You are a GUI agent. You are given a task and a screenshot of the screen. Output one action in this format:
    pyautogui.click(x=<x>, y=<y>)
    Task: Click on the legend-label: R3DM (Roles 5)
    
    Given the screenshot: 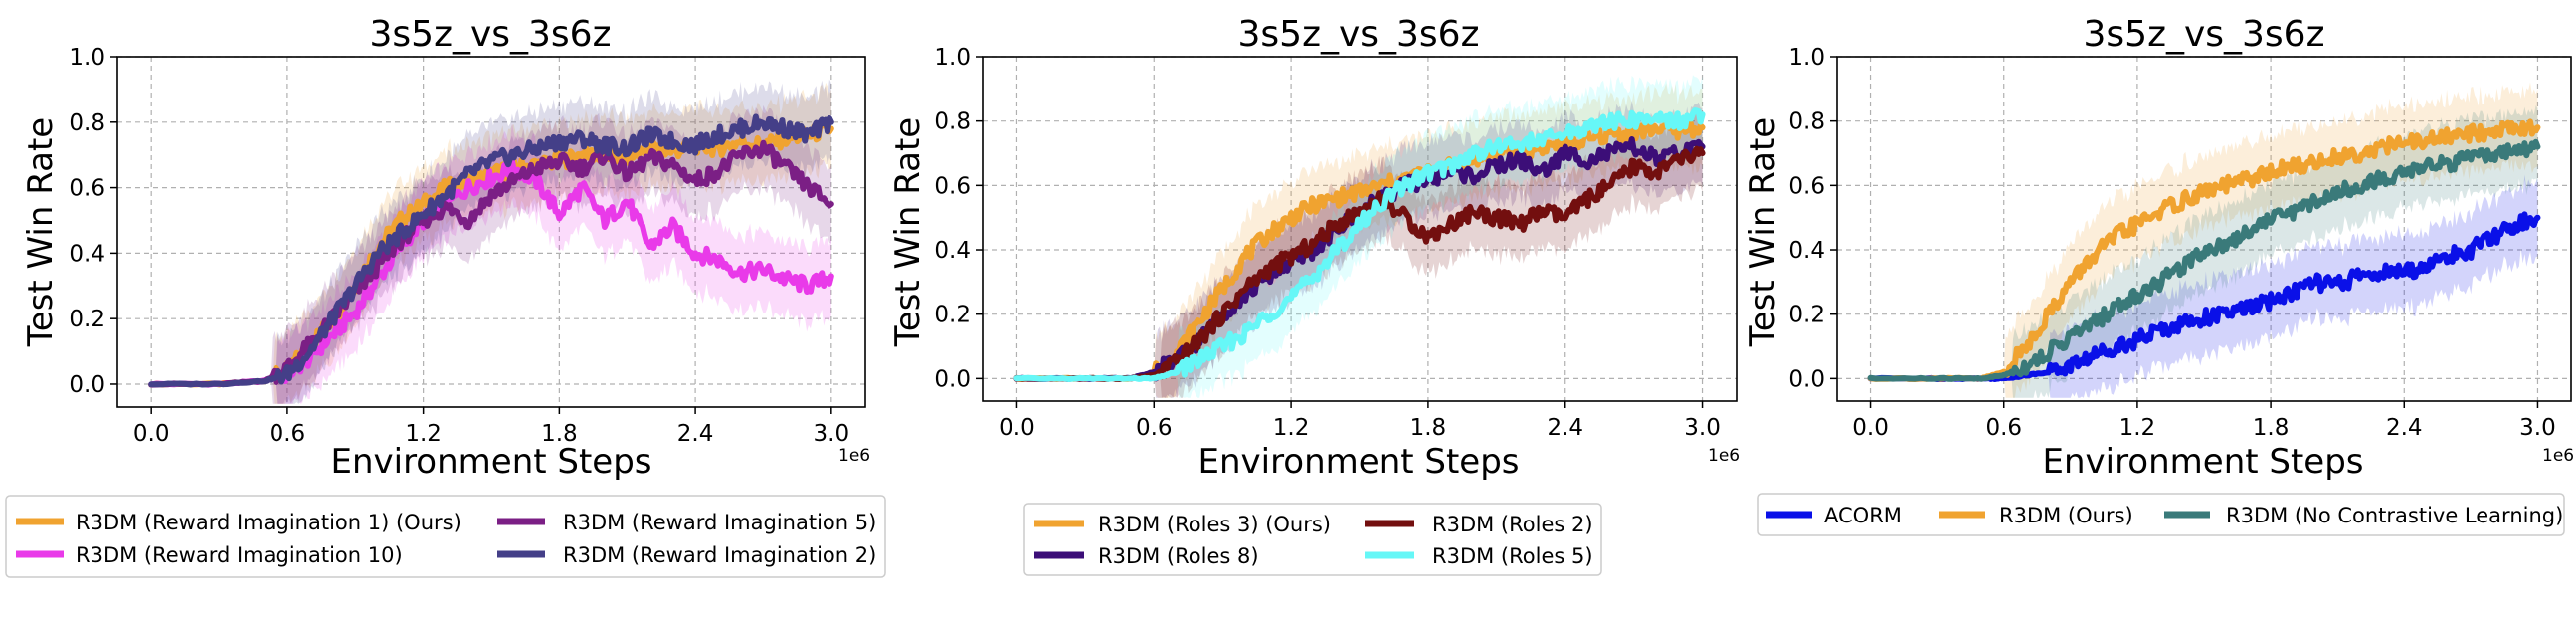 What is the action you would take?
    pyautogui.click(x=1512, y=556)
    